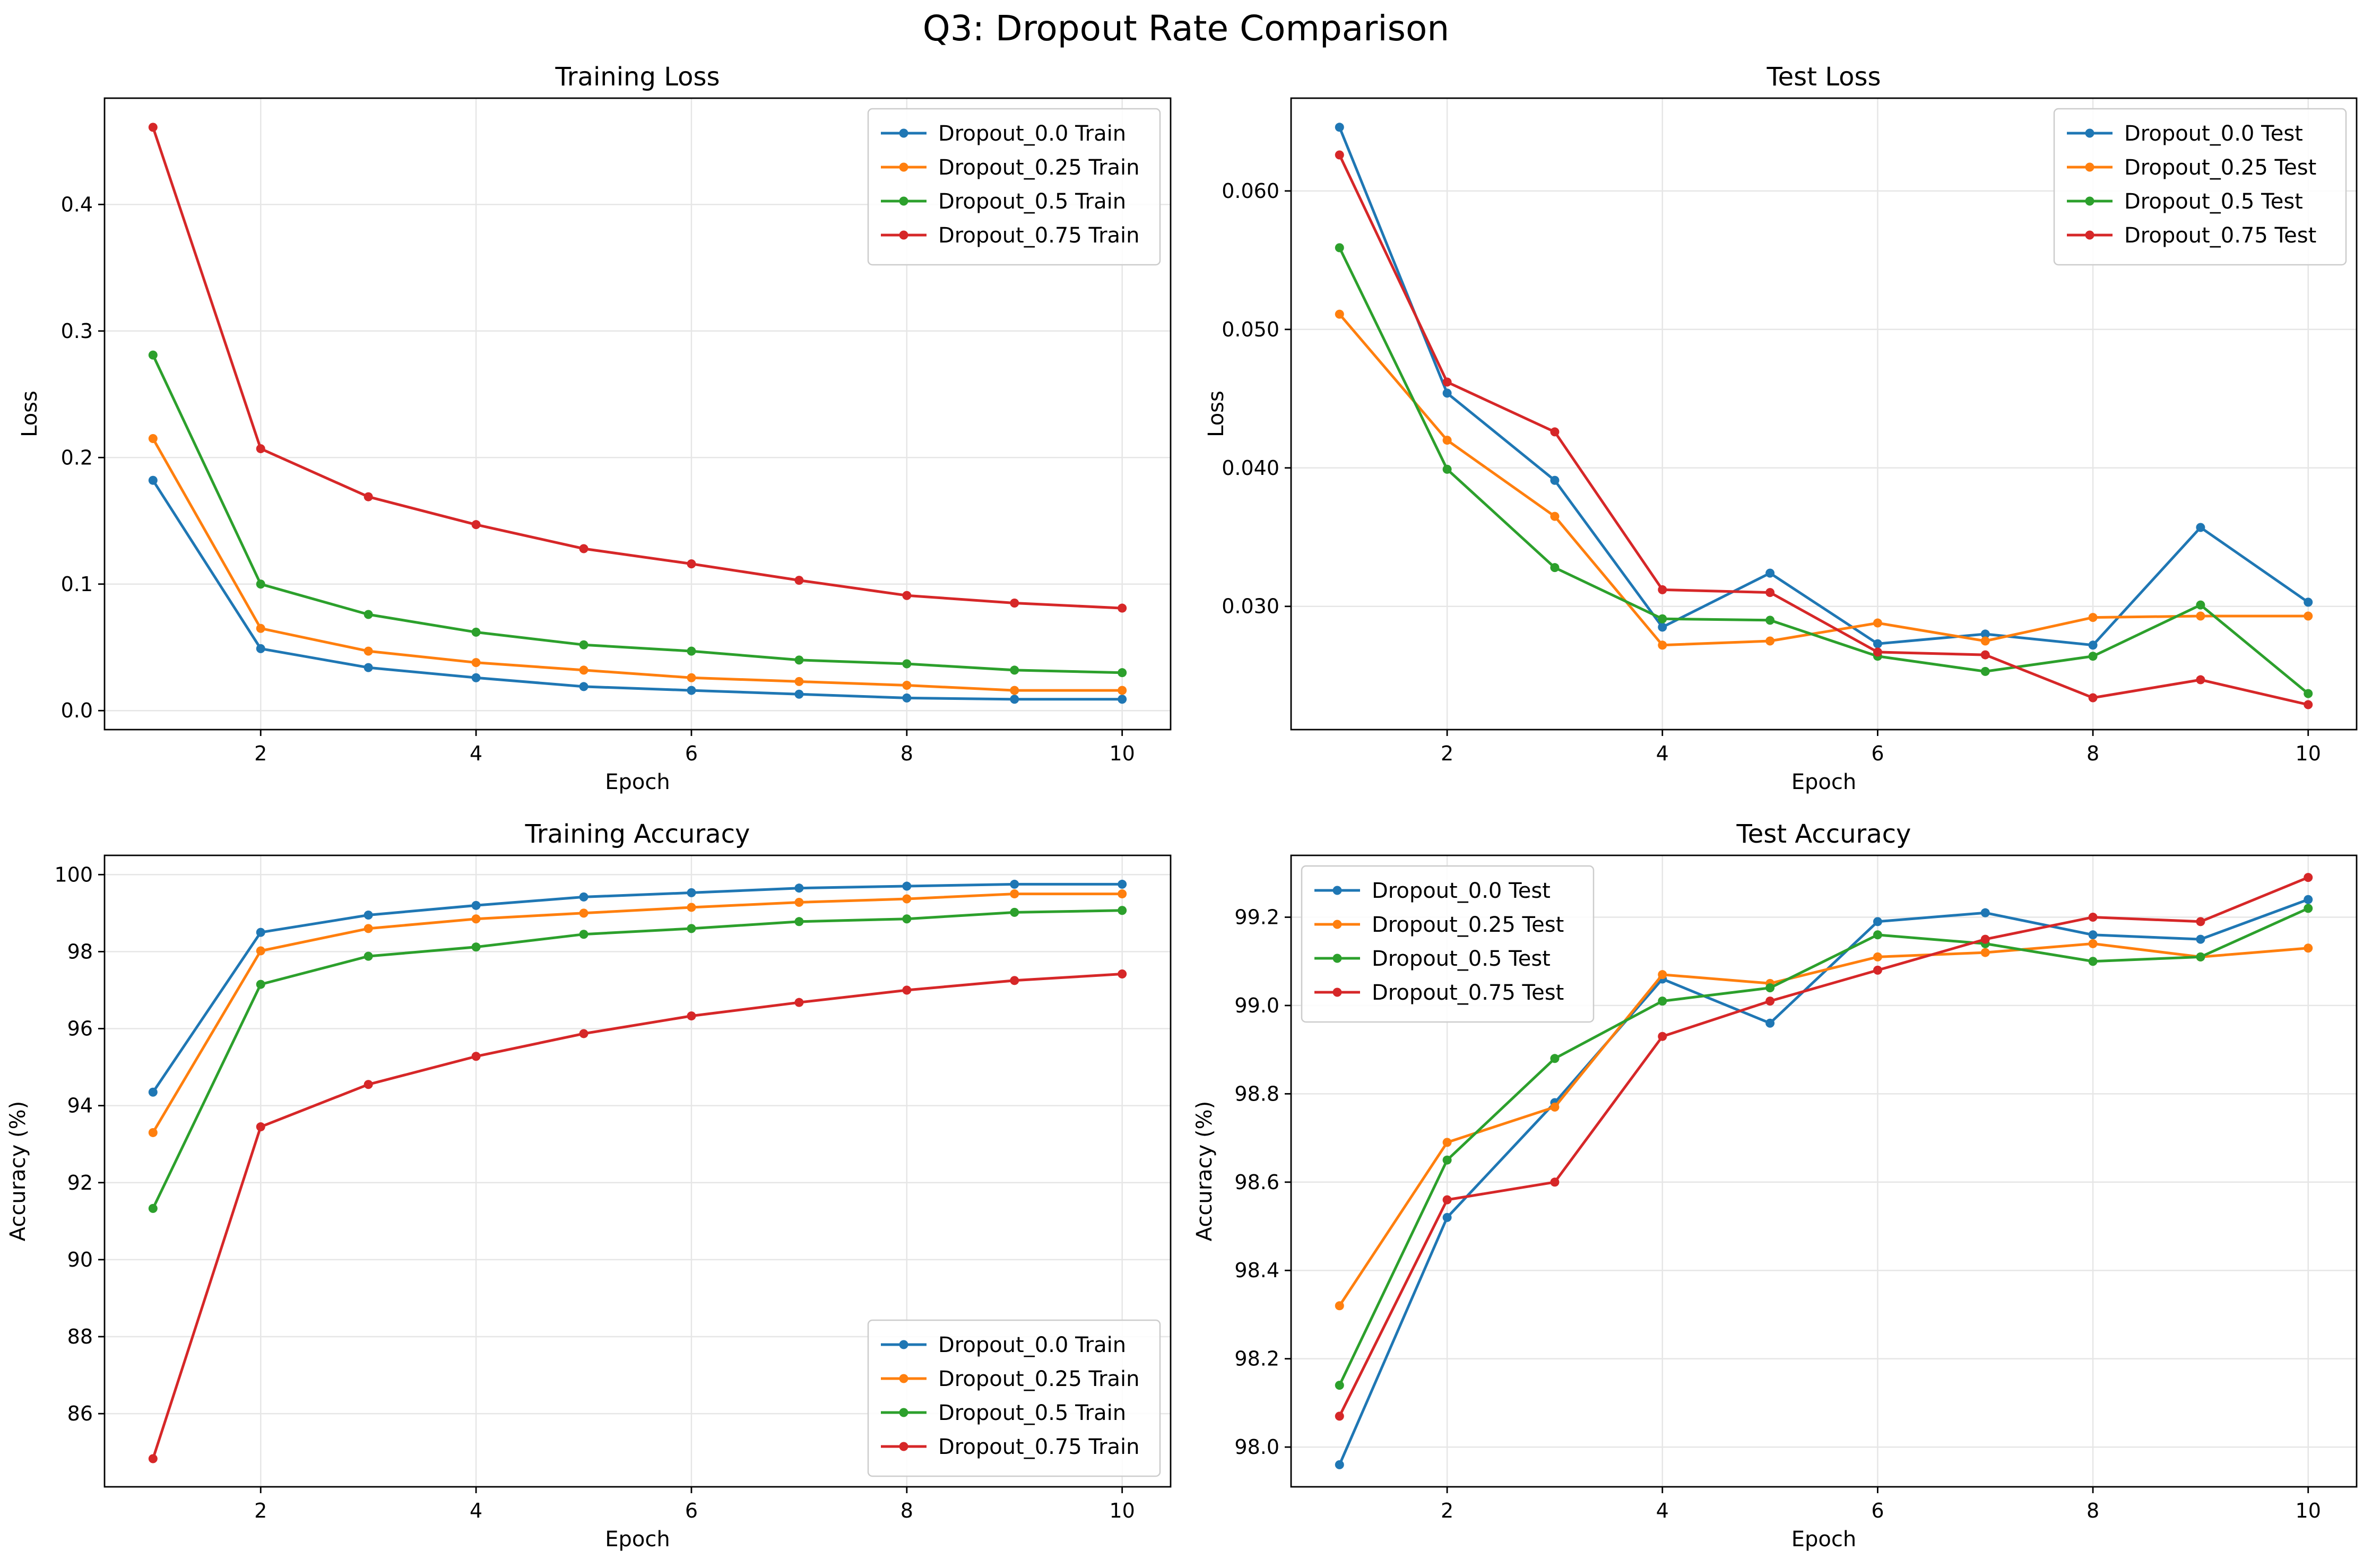 The image size is (2372, 1568). What do you see at coordinates (80, 1336) in the screenshot?
I see `y-tick-label: 88` at bounding box center [80, 1336].